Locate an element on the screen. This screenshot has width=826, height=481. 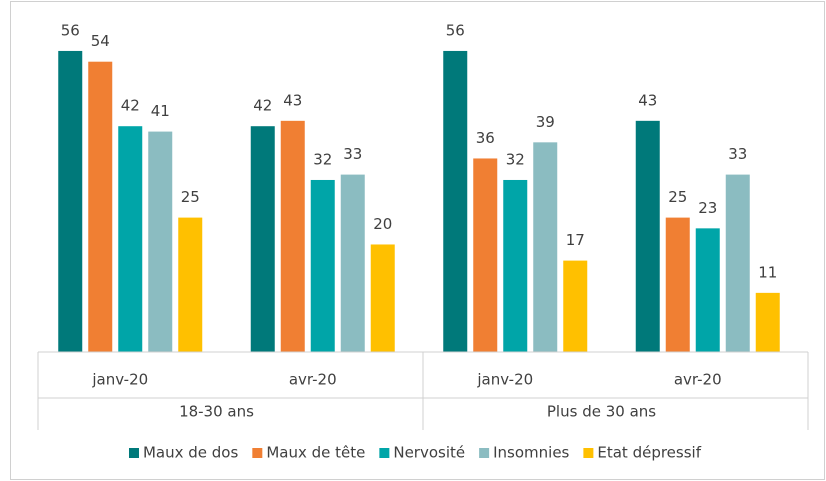
data-label: 20 is located at coordinates (382, 224).